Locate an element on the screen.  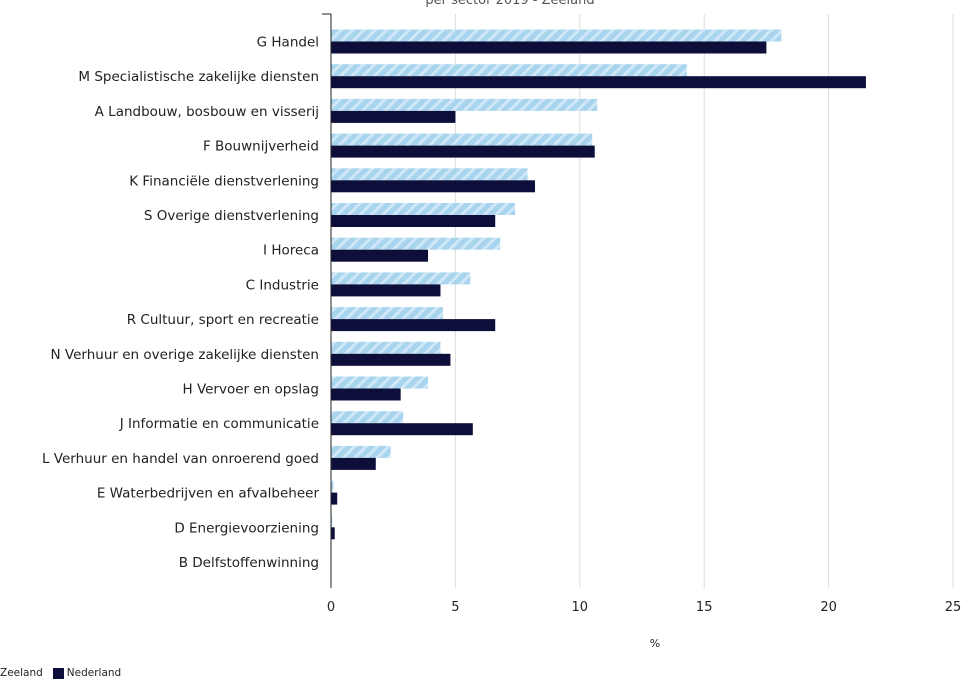
category-label: R Cultuur, sport en recreatie is located at coordinates (223, 320).